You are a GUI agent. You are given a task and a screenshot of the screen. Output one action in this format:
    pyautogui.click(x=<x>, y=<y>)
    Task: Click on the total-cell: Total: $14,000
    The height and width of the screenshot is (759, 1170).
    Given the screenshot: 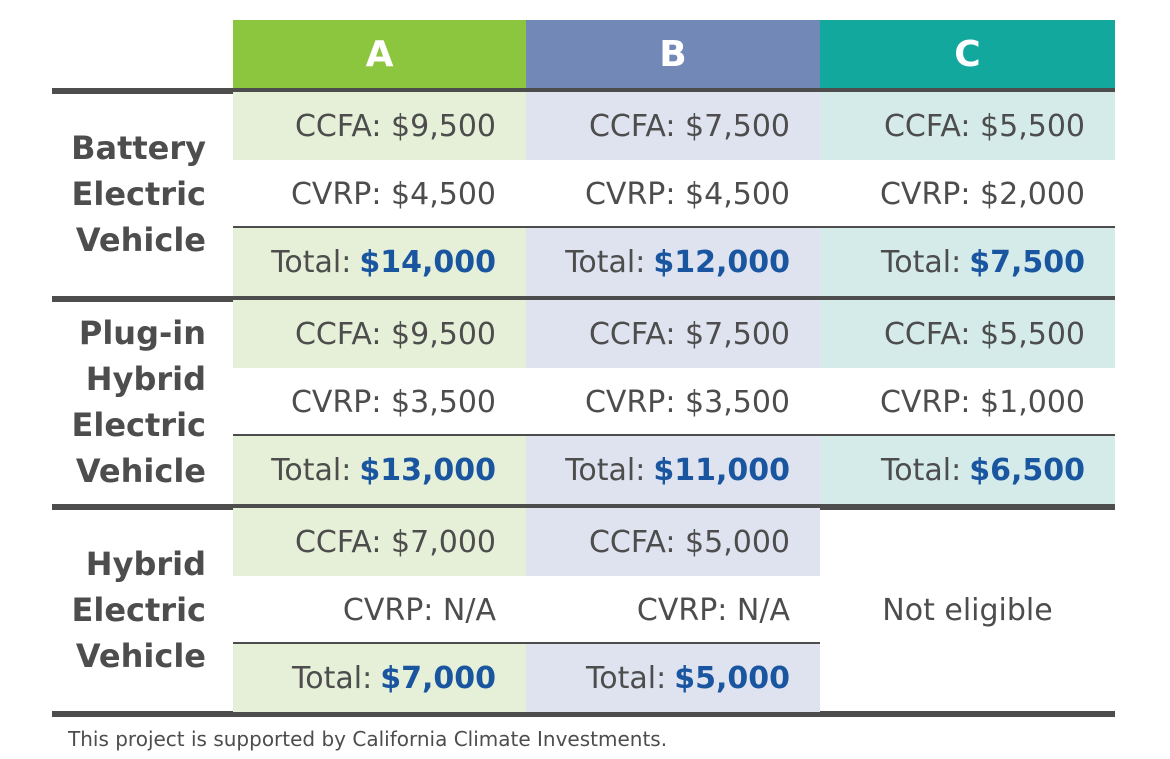 What is the action you would take?
    pyautogui.click(x=379, y=262)
    